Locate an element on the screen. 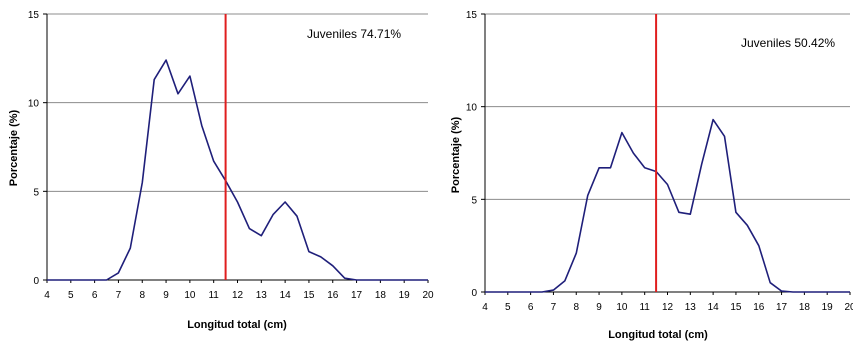  annotation-juveniles: Juveniles 50.42% is located at coordinates (788, 43).